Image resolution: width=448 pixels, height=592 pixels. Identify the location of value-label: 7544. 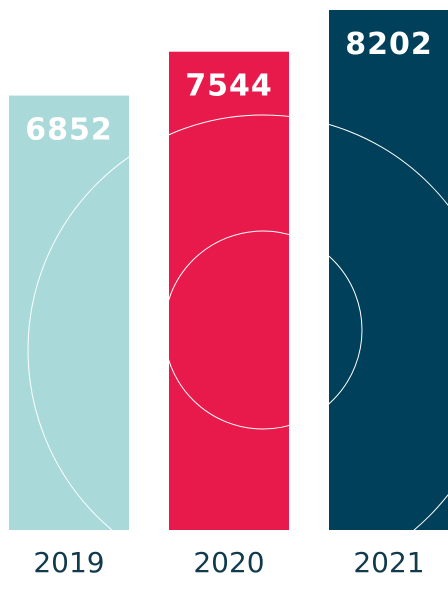
(229, 86).